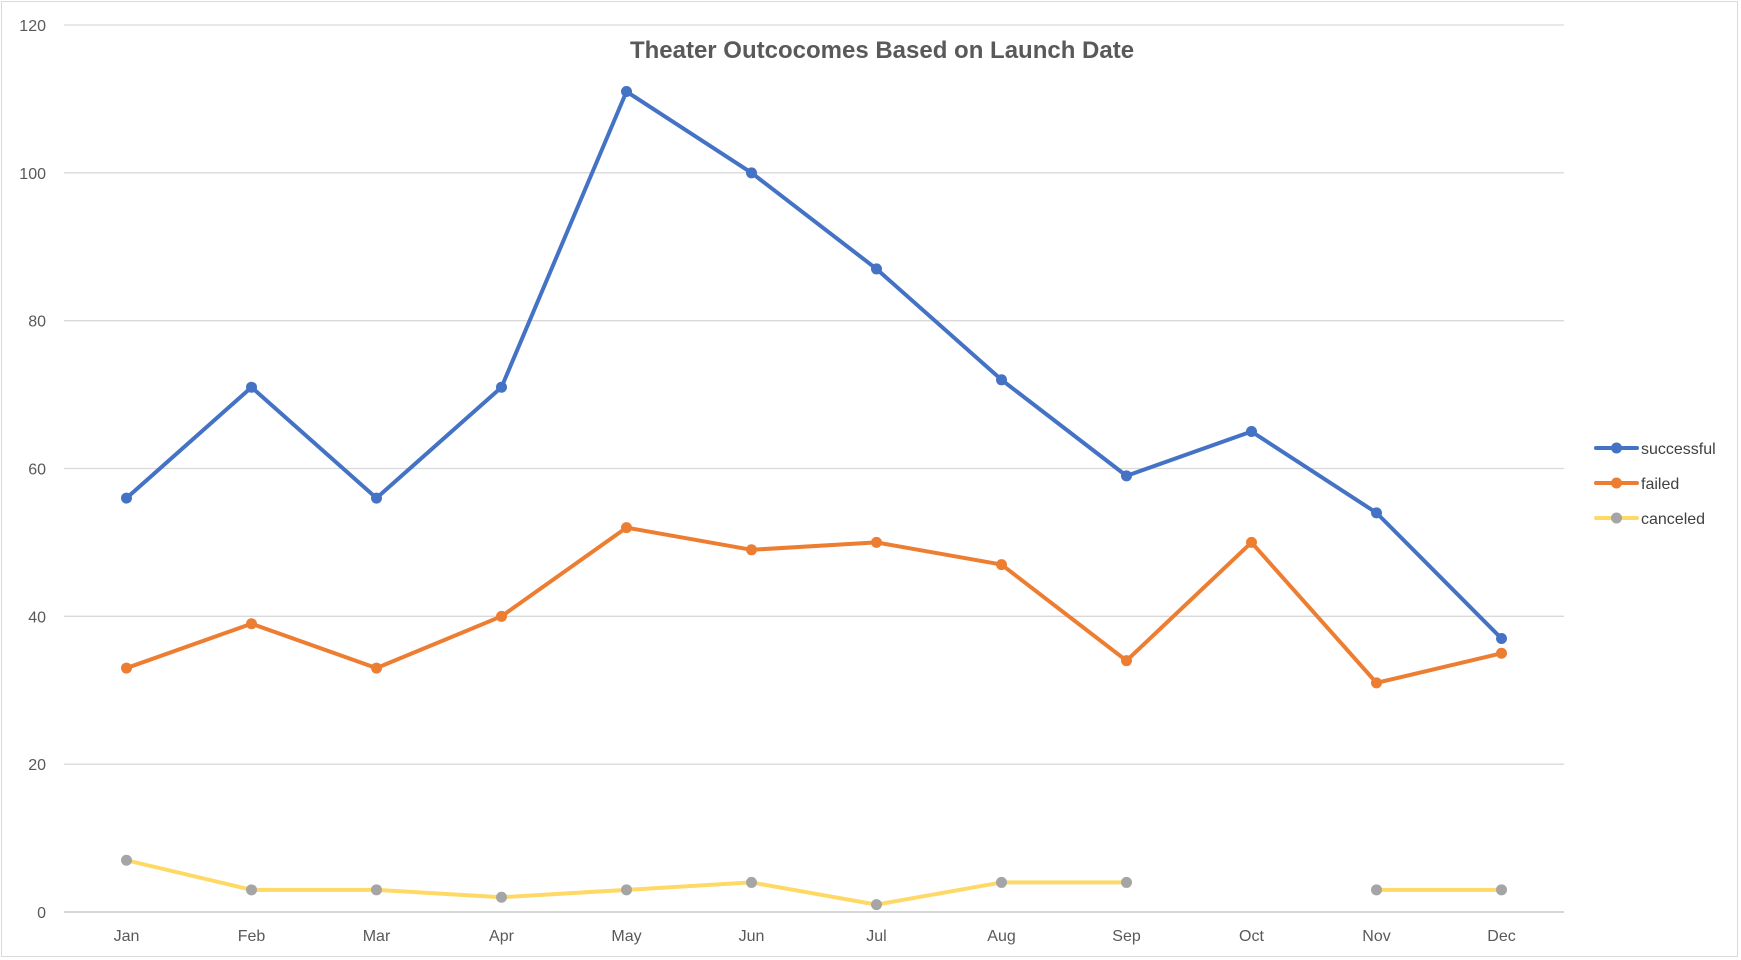  Describe the element at coordinates (32, 26) in the screenshot. I see `y-tick-label: 120` at that location.